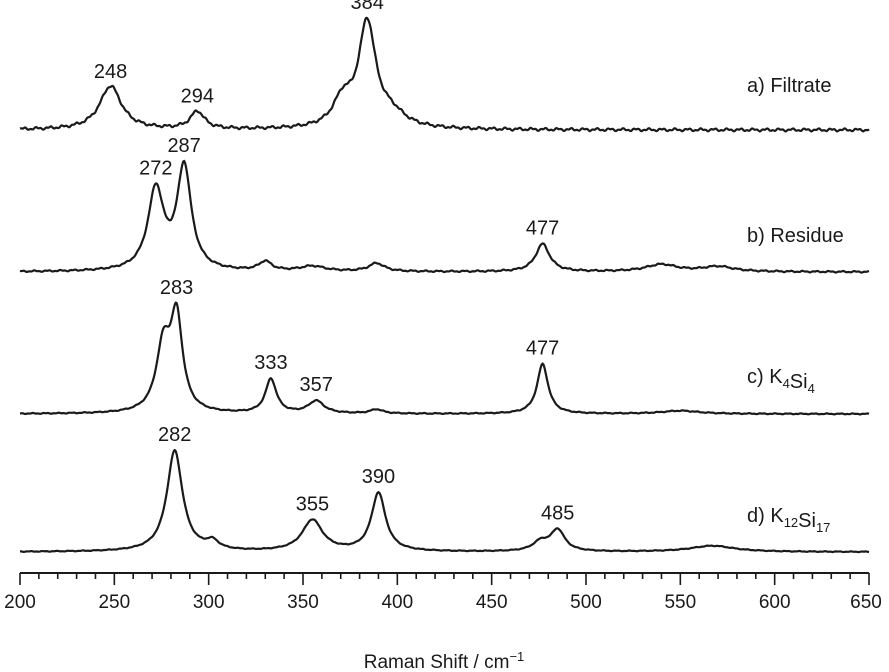  What do you see at coordinates (443, 592) in the screenshot?
I see `x-axis: 200 250 300 350 400 450 500 550 600 650` at bounding box center [443, 592].